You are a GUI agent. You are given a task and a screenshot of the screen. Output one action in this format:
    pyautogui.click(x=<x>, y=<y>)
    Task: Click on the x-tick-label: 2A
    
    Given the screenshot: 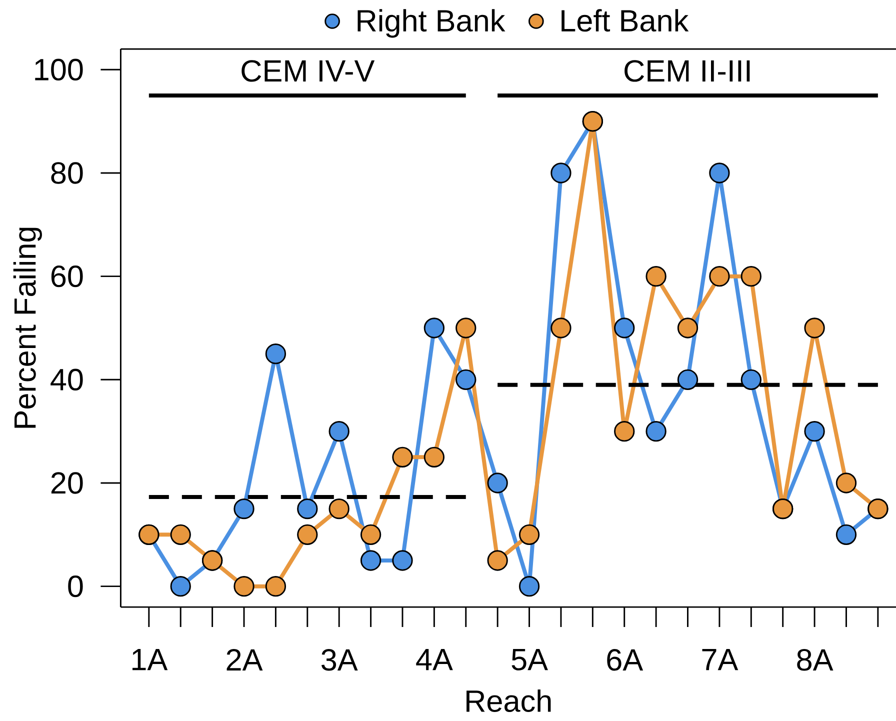 What is the action you would take?
    pyautogui.click(x=244, y=659)
    